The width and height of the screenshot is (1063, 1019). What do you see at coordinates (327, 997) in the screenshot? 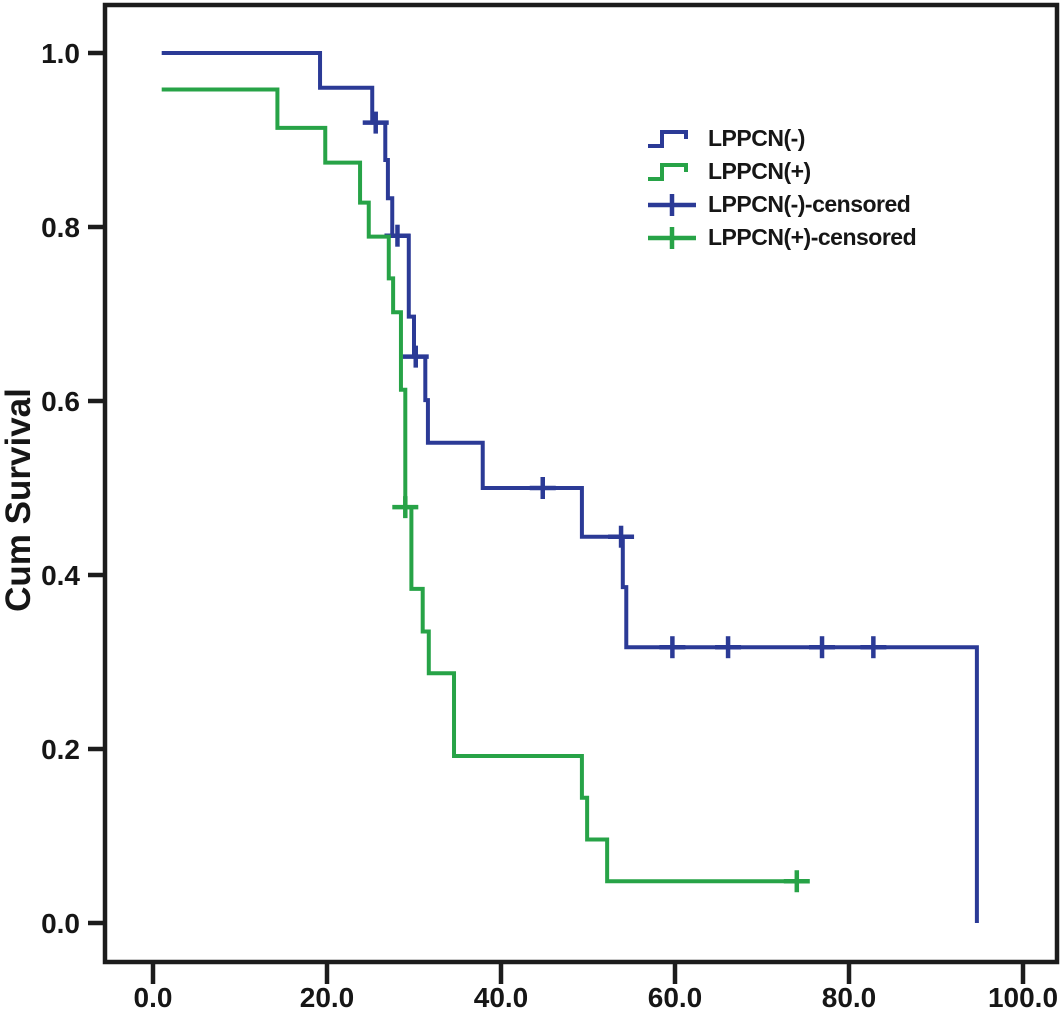
I see `x-tick-label: 20.0` at bounding box center [327, 997].